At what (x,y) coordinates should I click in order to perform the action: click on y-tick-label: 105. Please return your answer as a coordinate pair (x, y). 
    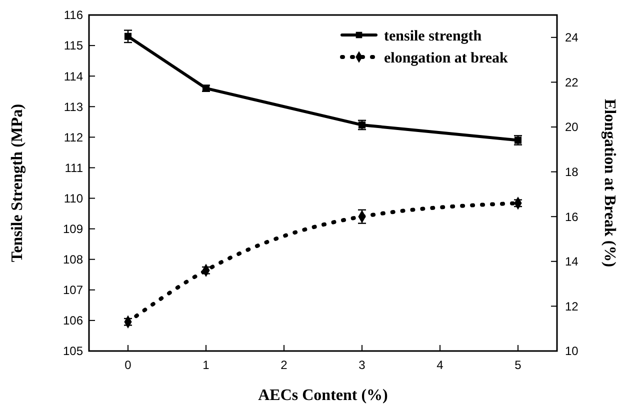
    Looking at the image, I should click on (73, 351).